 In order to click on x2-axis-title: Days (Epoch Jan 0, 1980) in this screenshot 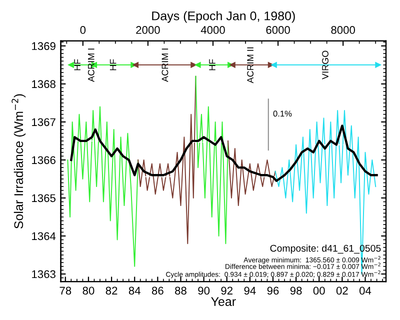, I will do `click(223, 17)`.